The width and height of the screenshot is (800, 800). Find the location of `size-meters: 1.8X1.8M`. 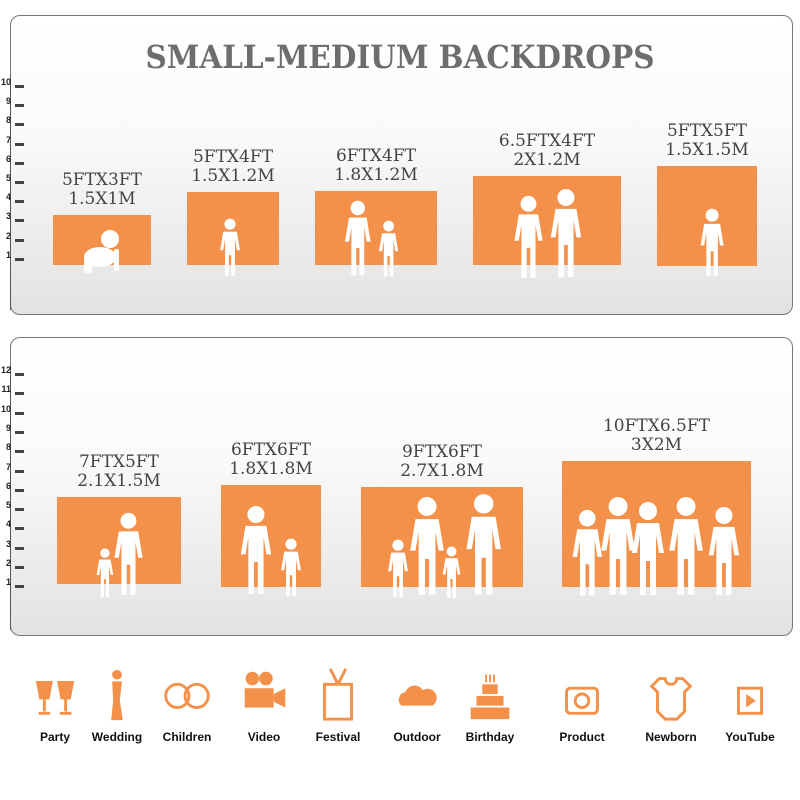

size-meters: 1.8X1.8M is located at coordinates (271, 469).